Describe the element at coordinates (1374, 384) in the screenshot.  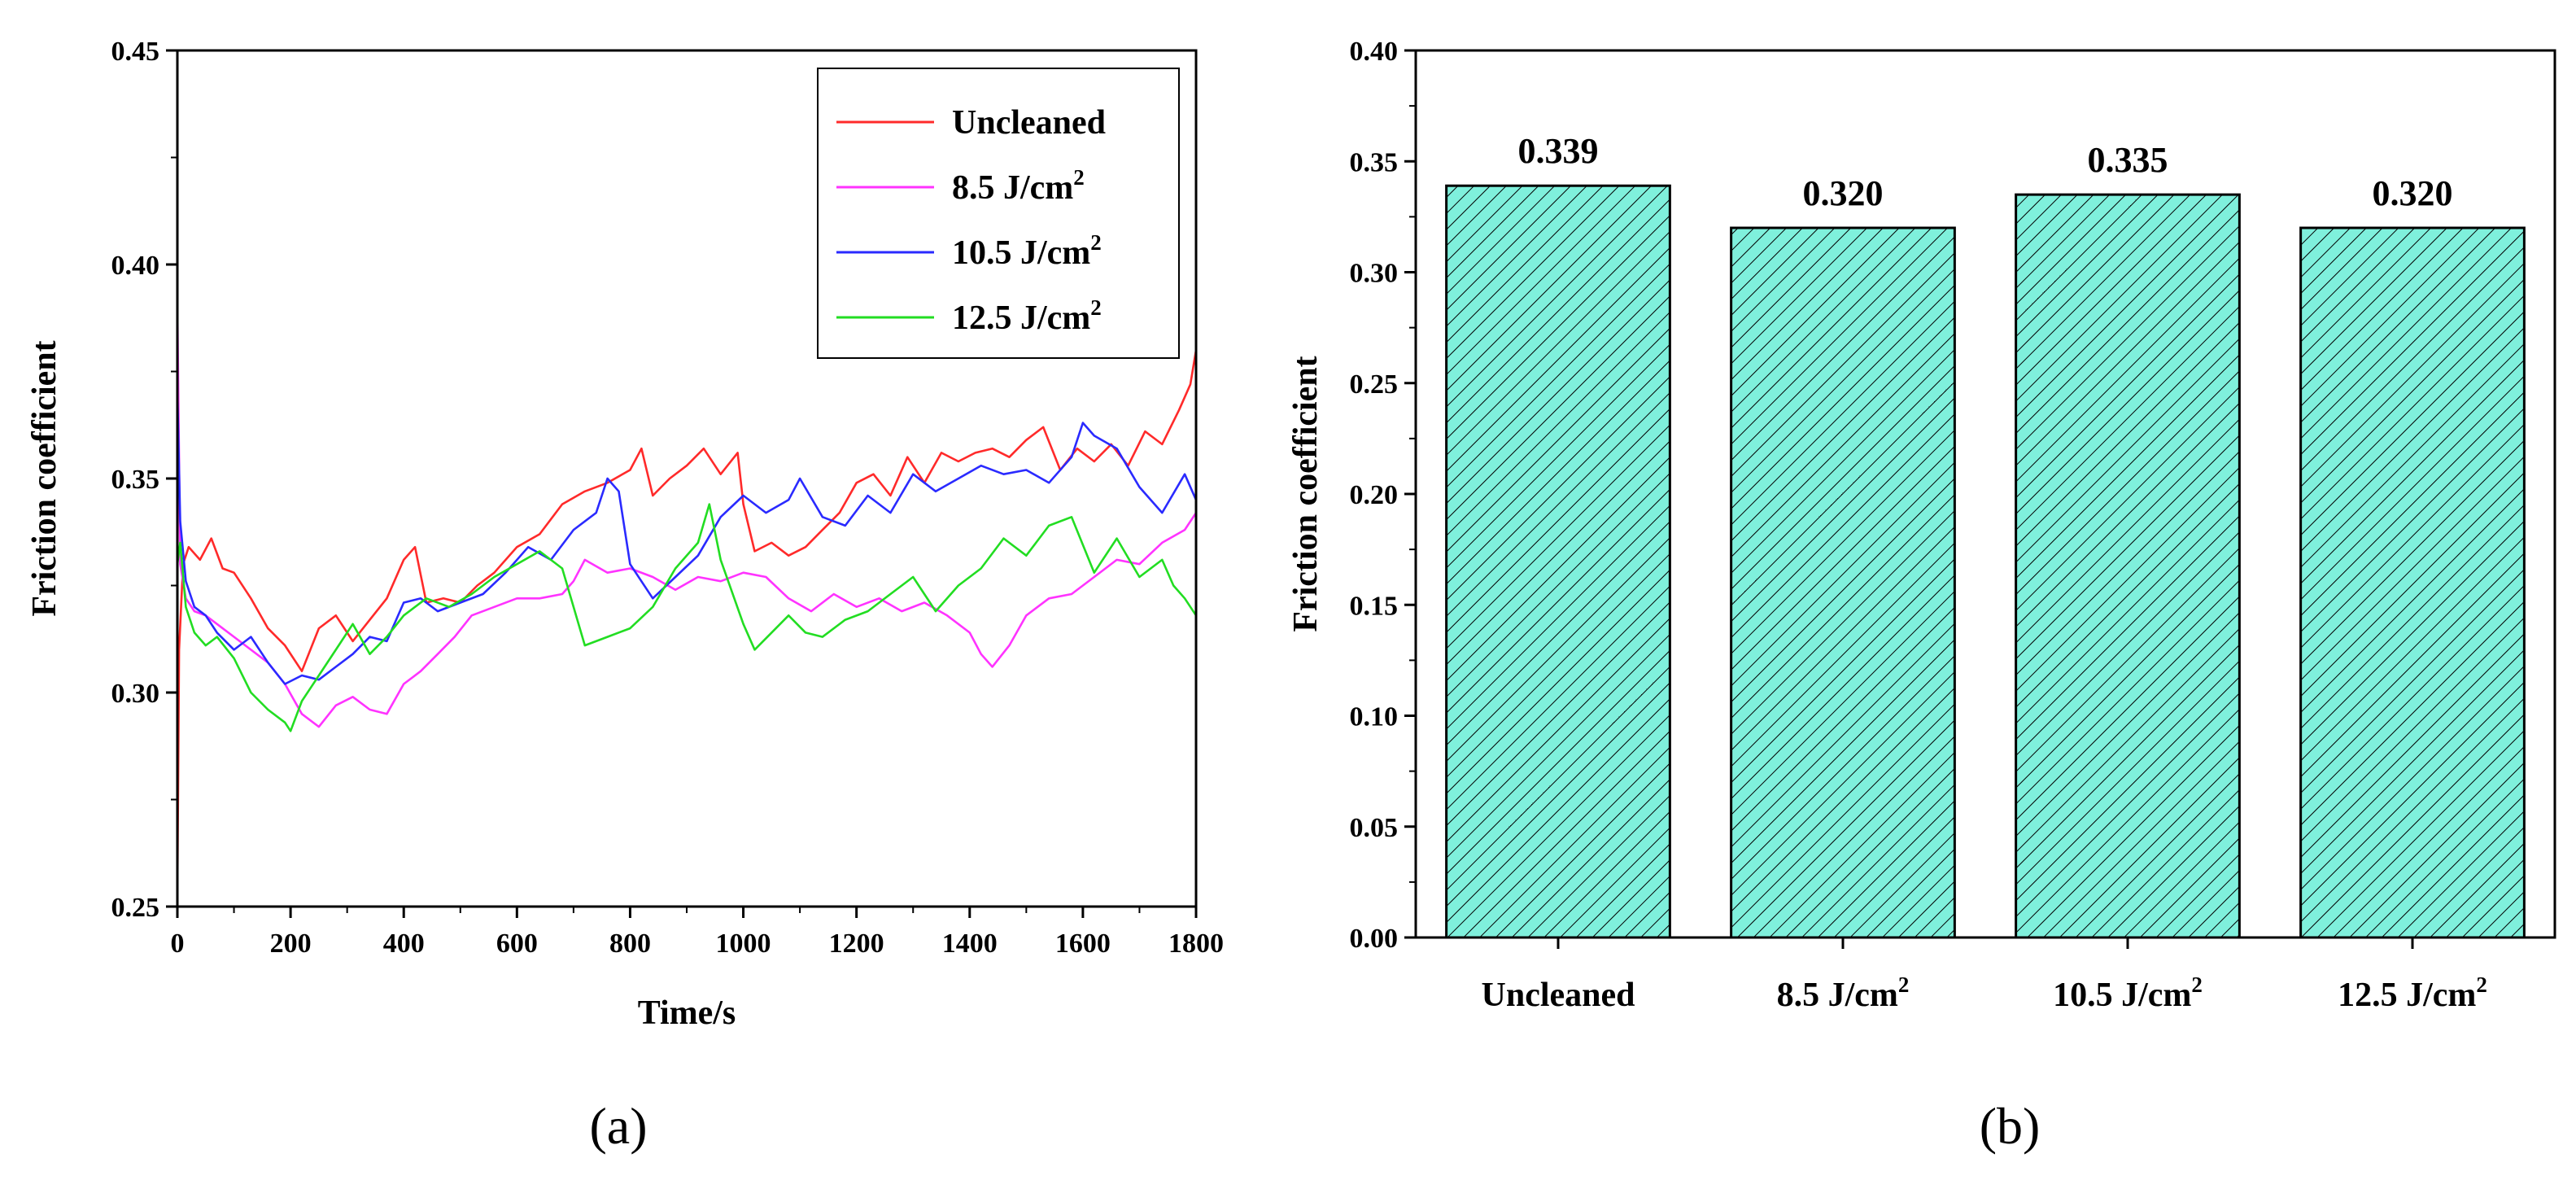
I see `y-tick-label-b: 0.25` at that location.